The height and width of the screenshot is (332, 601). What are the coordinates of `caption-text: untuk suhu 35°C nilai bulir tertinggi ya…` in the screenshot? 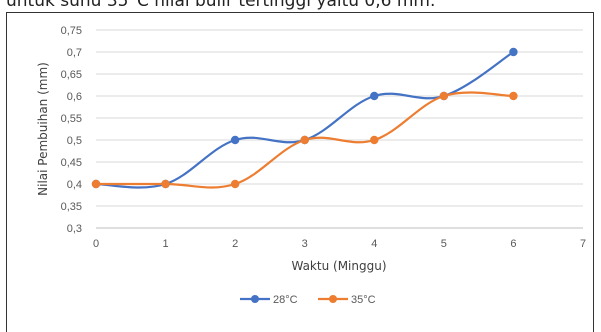 It's located at (221, 5).